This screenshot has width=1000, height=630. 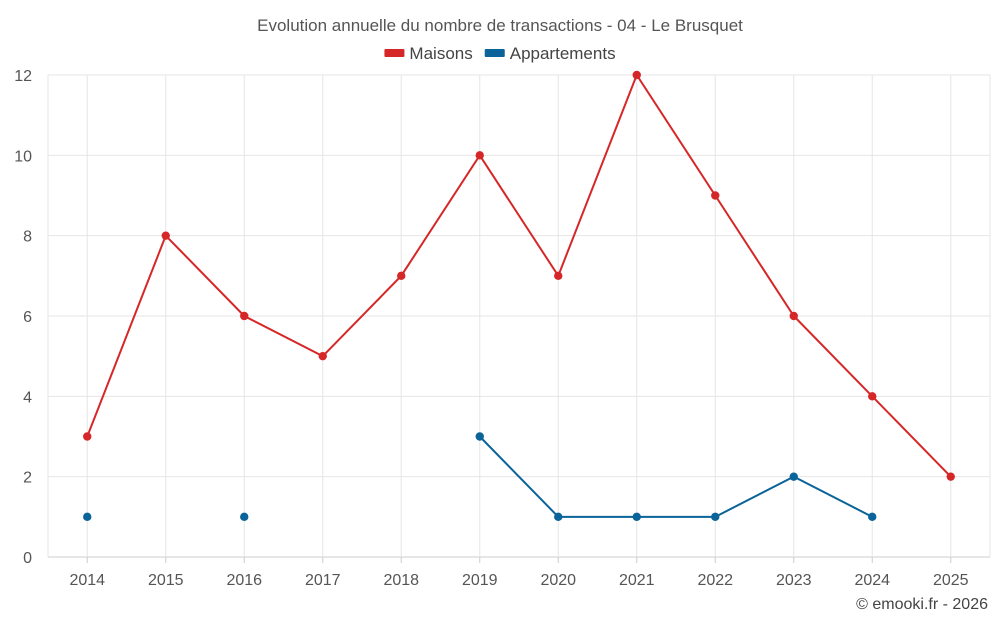 What do you see at coordinates (637, 580) in the screenshot?
I see `x-tick-label: 2021` at bounding box center [637, 580].